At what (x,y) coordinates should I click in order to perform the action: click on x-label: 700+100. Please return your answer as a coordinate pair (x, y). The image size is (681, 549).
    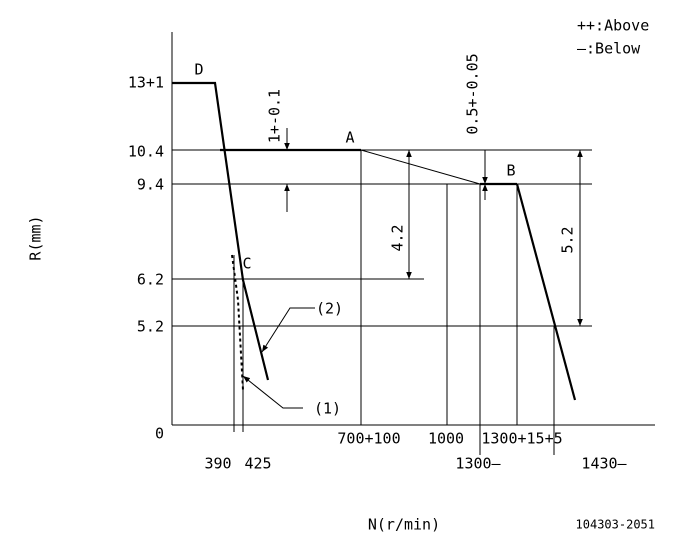
    Looking at the image, I should click on (368, 439).